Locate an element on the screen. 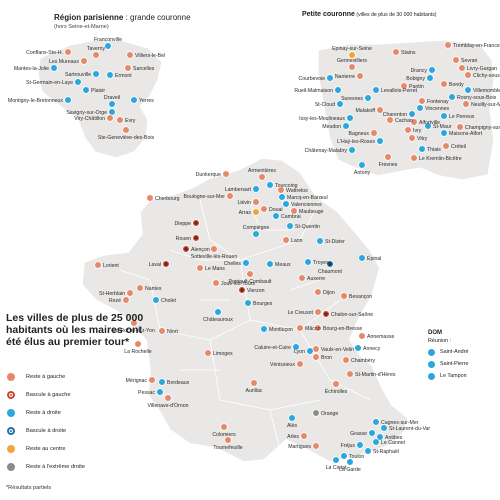  city-marker-ales is located at coordinates (292, 418).